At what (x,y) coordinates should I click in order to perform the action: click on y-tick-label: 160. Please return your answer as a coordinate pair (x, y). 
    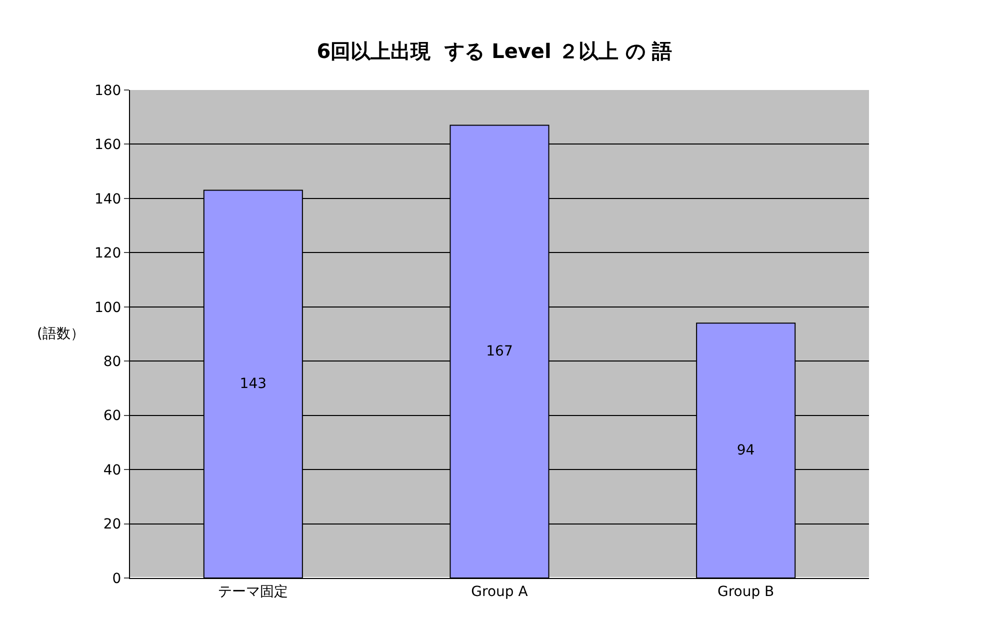
    Looking at the image, I should click on (108, 145).